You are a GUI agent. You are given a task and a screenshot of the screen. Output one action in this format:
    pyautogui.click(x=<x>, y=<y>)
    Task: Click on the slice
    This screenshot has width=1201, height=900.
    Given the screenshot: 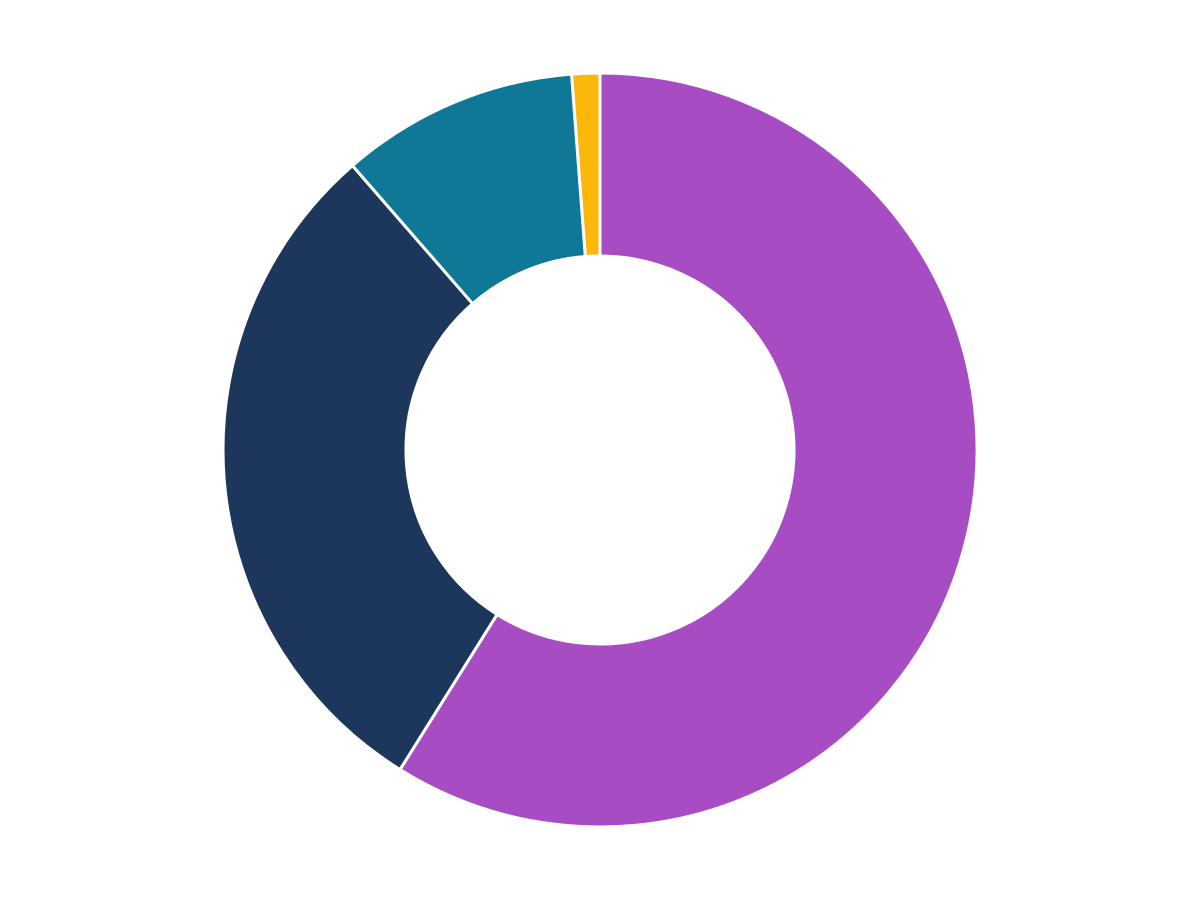 What is the action you would take?
    pyautogui.click(x=586, y=165)
    